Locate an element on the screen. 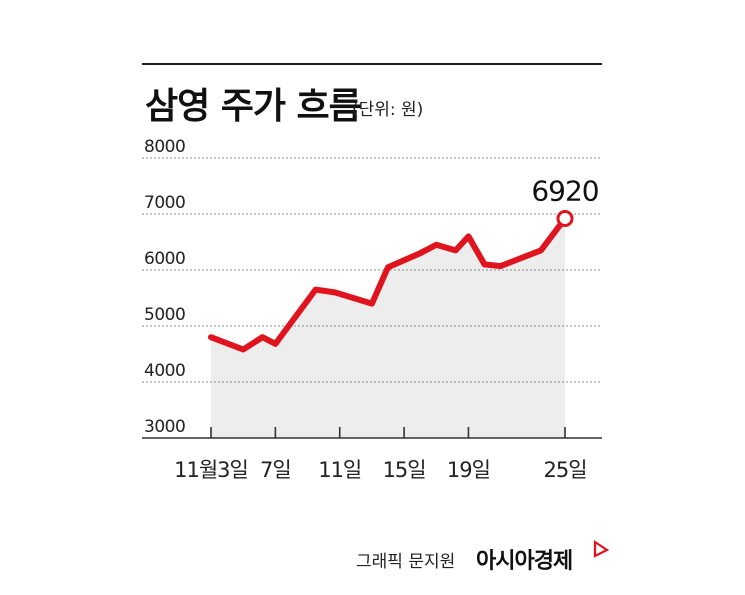  y-axis-ticks: 8000 7000 6000 5000 4000 3000 is located at coordinates (165, 287).